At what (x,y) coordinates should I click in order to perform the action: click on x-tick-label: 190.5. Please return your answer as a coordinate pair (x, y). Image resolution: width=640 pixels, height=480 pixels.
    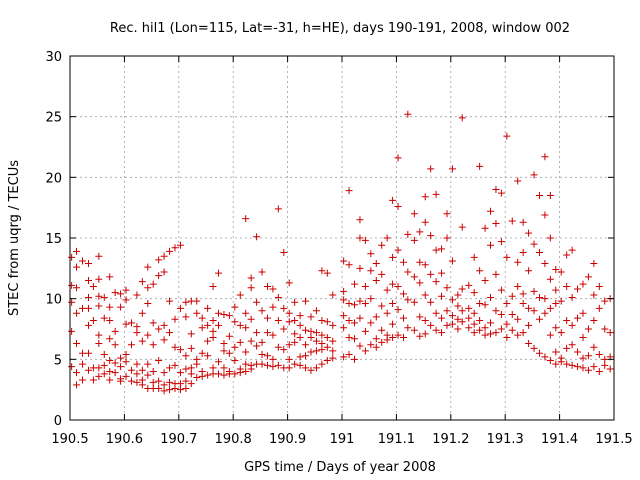
    Looking at the image, I should click on (69, 439).